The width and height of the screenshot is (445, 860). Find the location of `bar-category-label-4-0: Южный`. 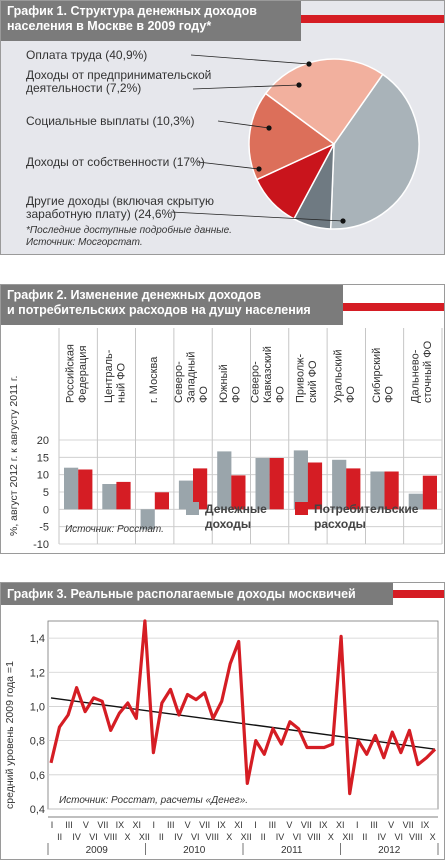

bar-category-label-4-0: Южный is located at coordinates (224, 383).